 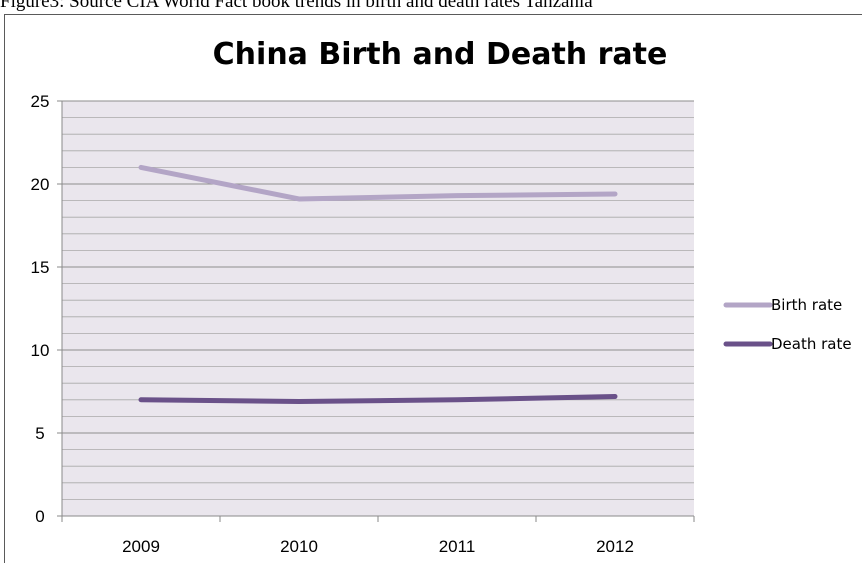 What do you see at coordinates (39, 516) in the screenshot?
I see `y-tick-label: 0` at bounding box center [39, 516].